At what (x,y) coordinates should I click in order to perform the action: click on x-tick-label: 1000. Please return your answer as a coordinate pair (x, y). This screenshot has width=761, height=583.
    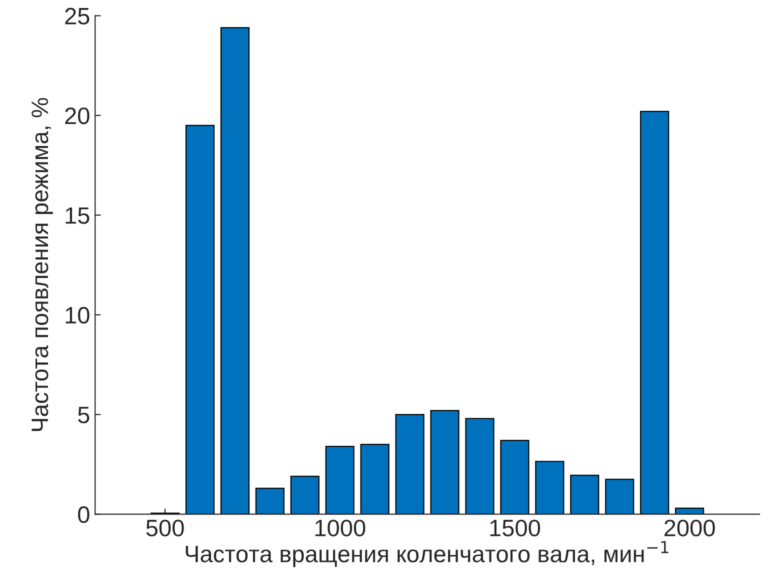
    Looking at the image, I should click on (340, 528).